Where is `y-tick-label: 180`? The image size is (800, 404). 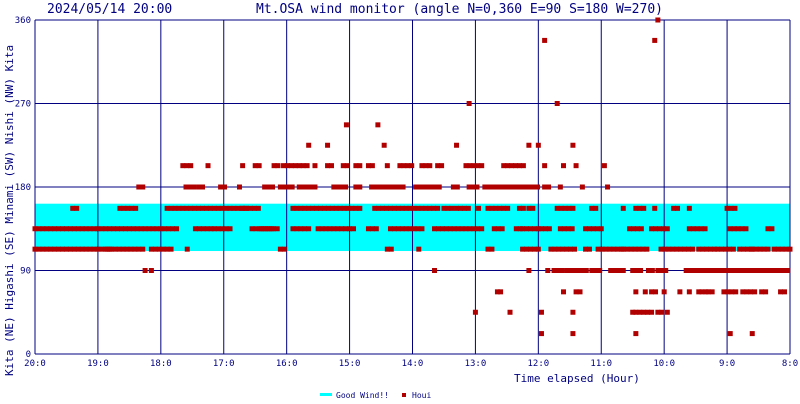 y-tick-label: 180 is located at coordinates (23, 188).